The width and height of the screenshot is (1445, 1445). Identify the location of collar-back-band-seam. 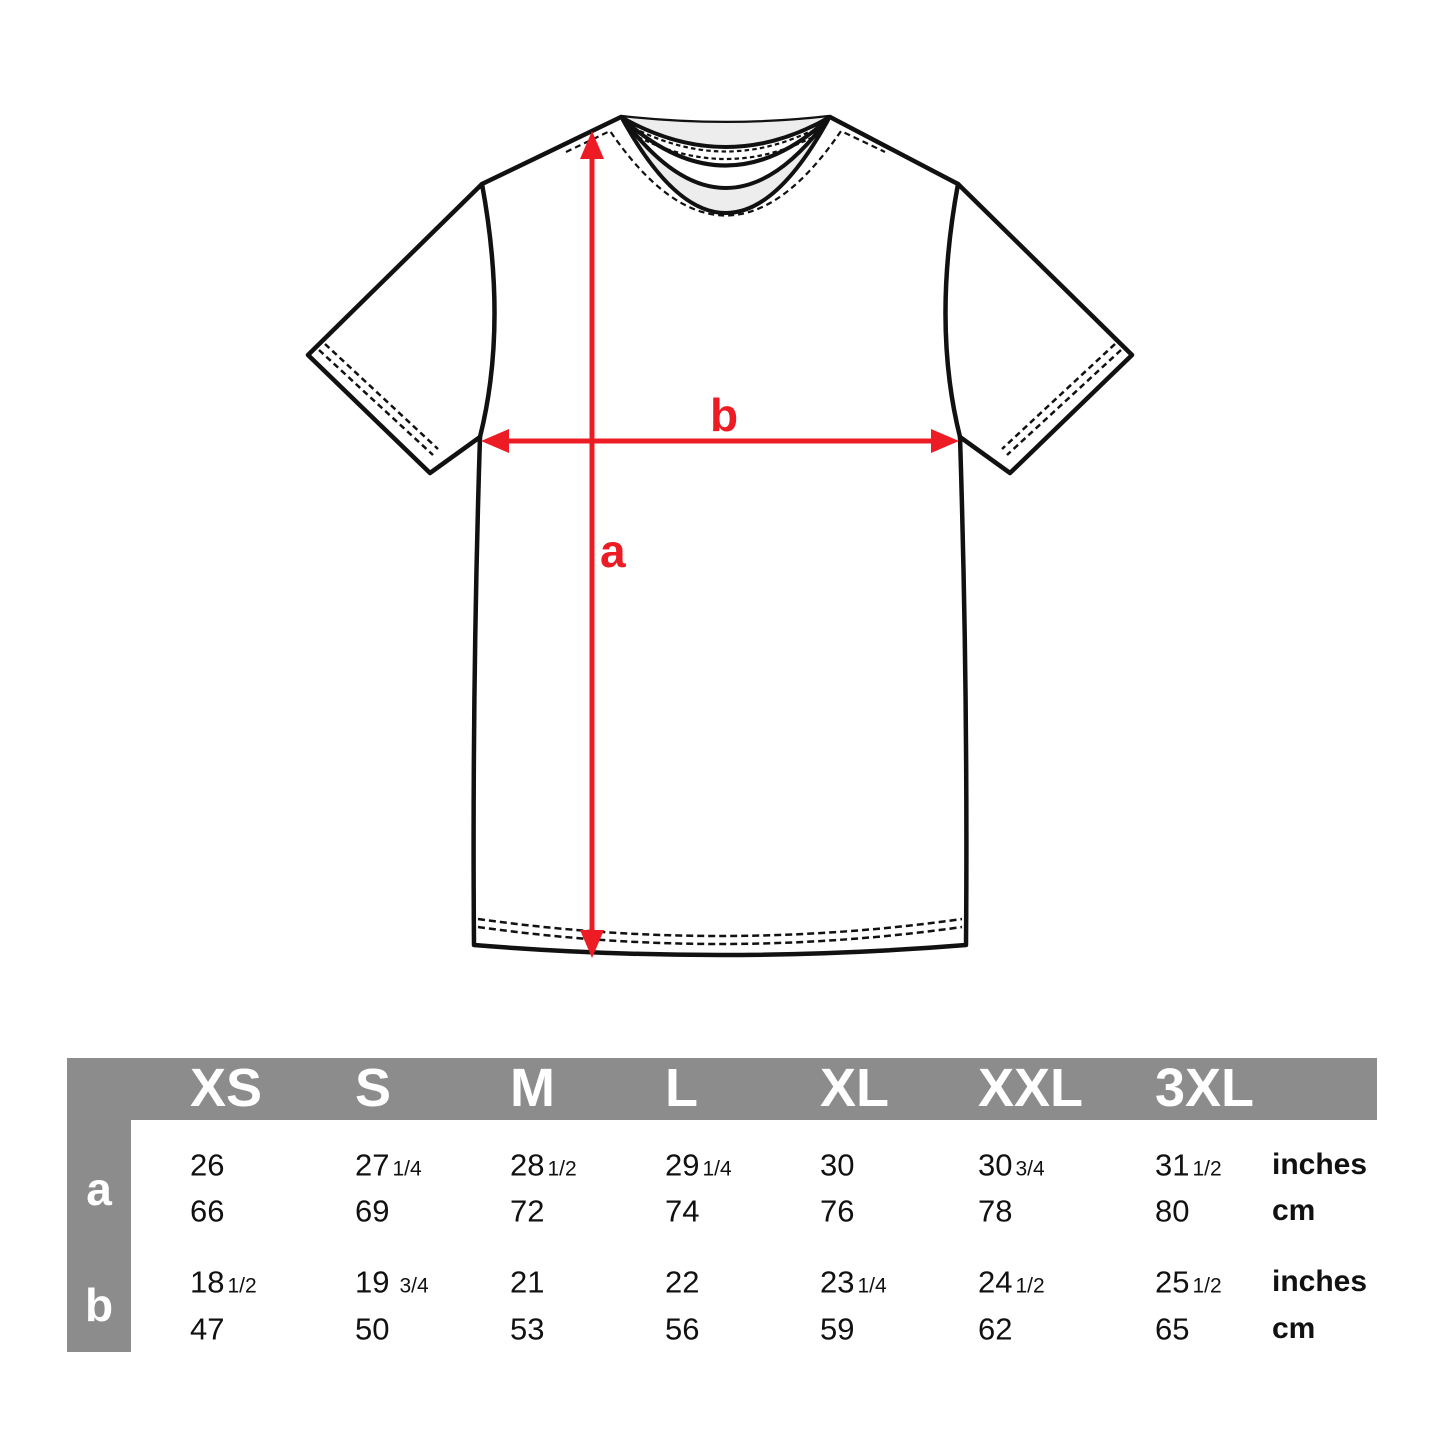
(725, 132).